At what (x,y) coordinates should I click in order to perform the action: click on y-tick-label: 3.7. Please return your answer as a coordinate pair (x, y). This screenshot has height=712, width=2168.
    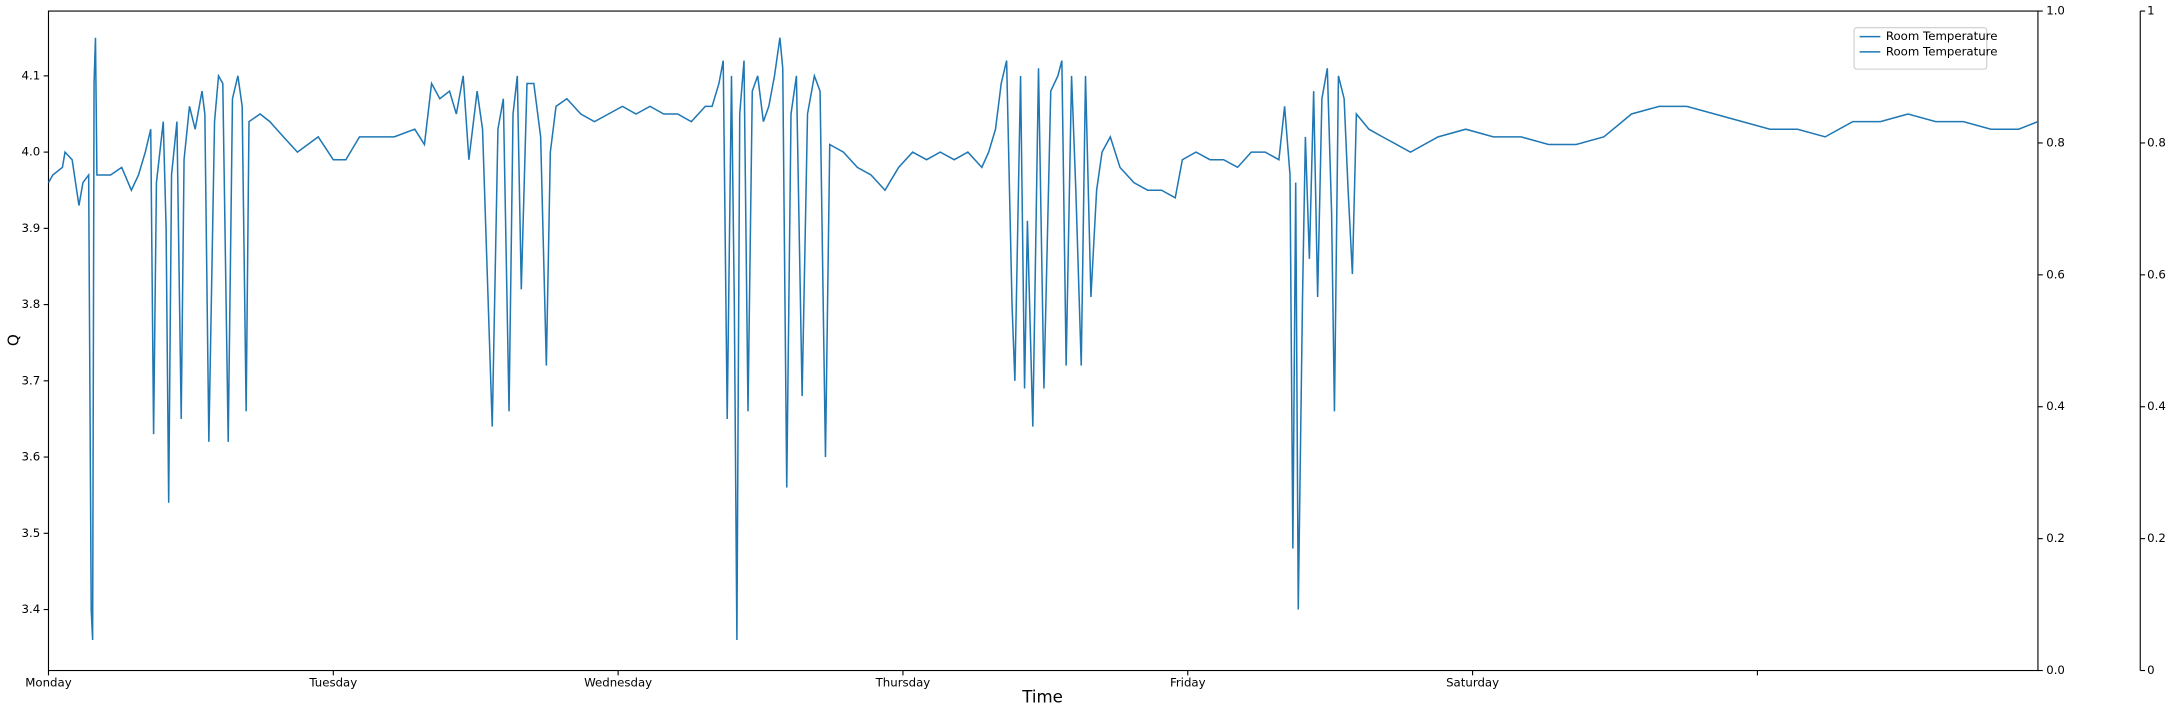
    Looking at the image, I should click on (31, 380).